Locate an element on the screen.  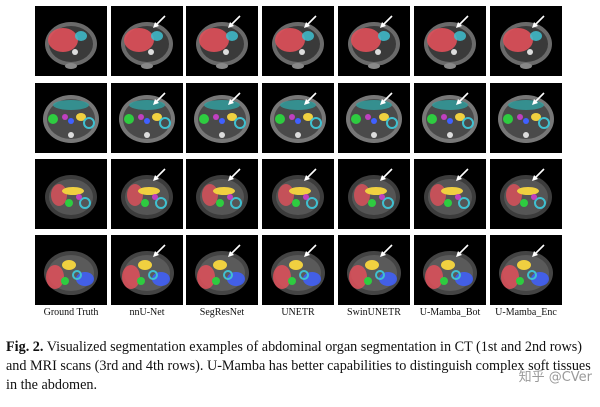
column-label: SwinUNETR is located at coordinates (374, 312).